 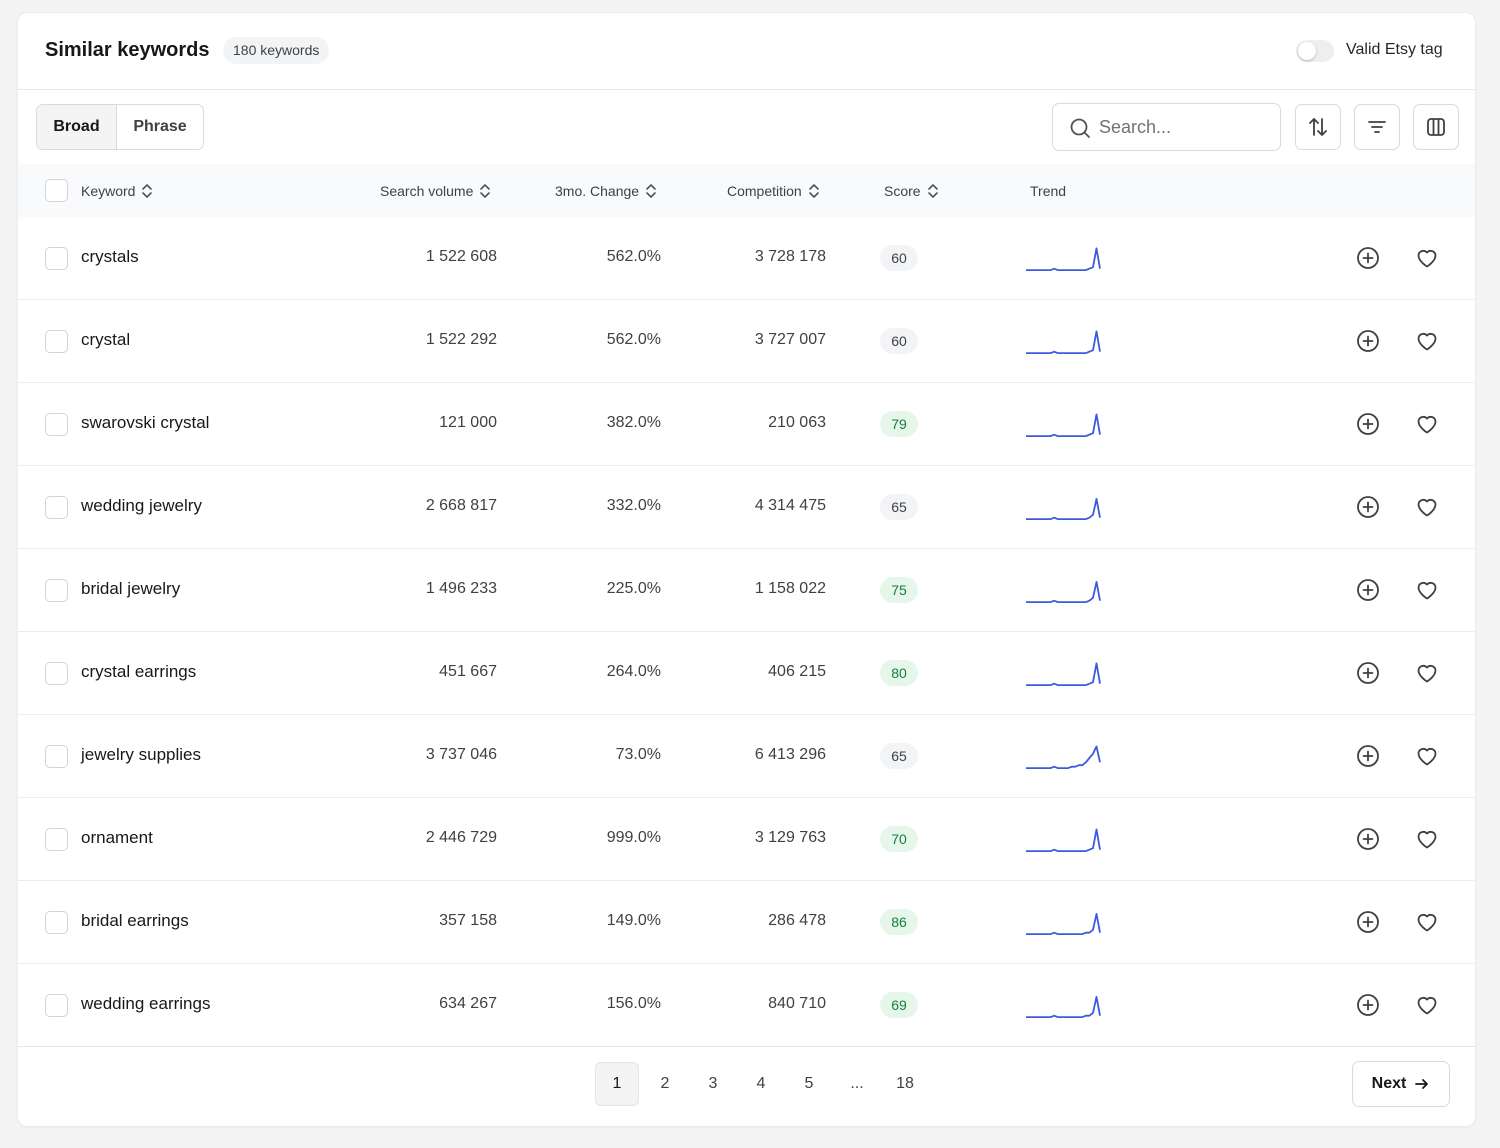 I want to click on keyword-cell: bridal jewelry, so click(x=131, y=588).